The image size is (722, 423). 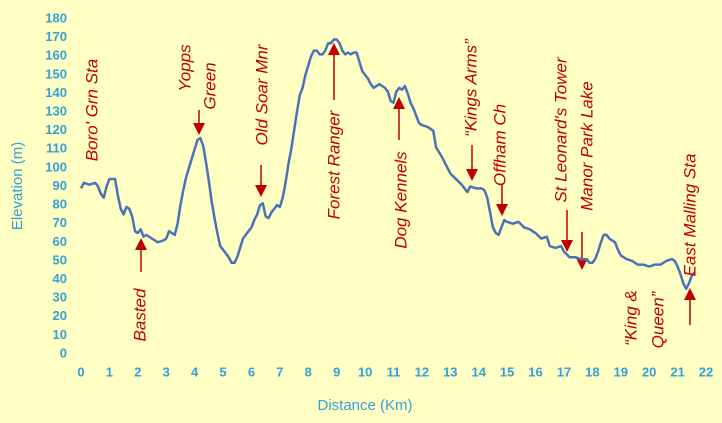 I want to click on annotation: Basted, so click(x=139, y=314).